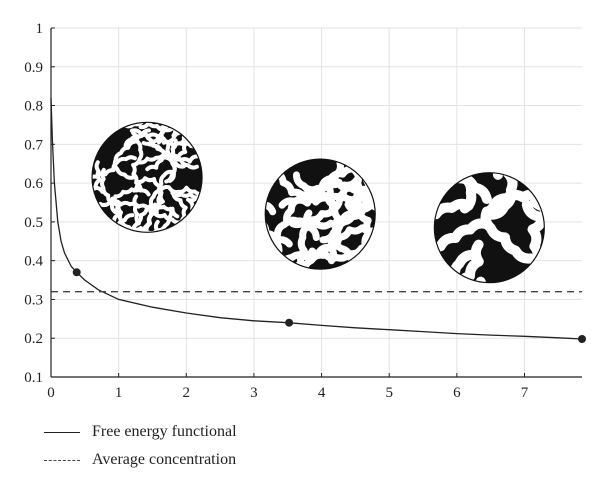 Image resolution: width=600 pixels, height=490 pixels. Describe the element at coordinates (254, 393) in the screenshot. I see `x-tick-label: 3` at that location.